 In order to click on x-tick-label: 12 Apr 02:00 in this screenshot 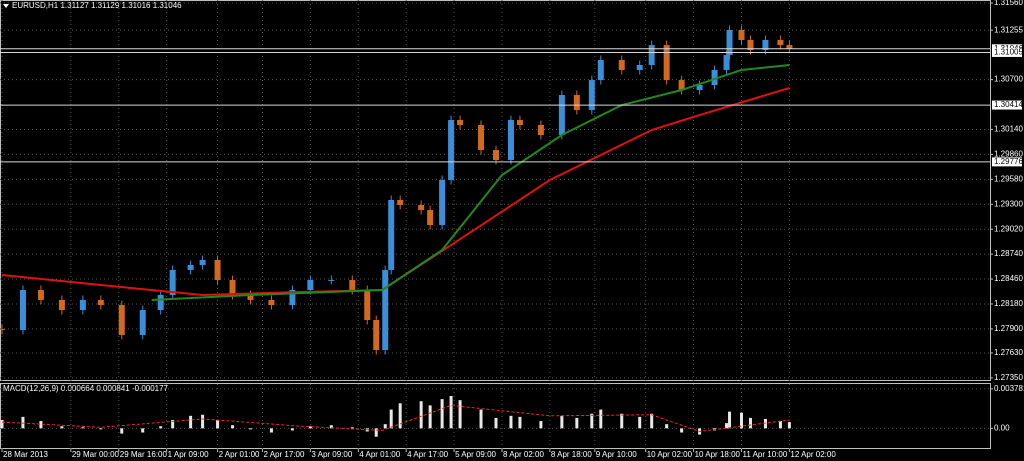, I will do `click(813, 454)`.